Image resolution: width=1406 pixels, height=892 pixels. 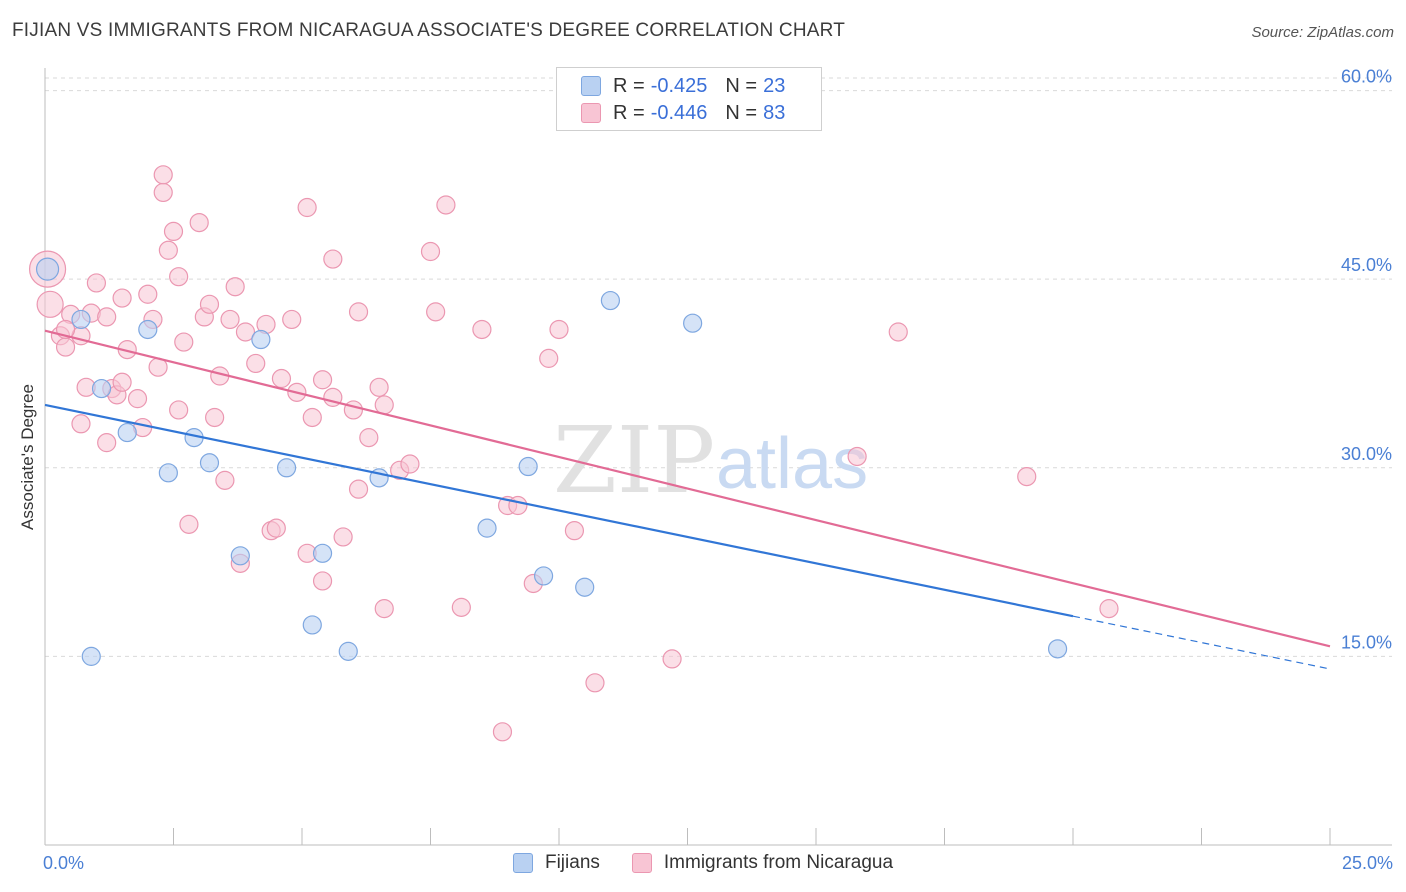 I want to click on watermark: ZIP atlas, so click(x=710, y=460).